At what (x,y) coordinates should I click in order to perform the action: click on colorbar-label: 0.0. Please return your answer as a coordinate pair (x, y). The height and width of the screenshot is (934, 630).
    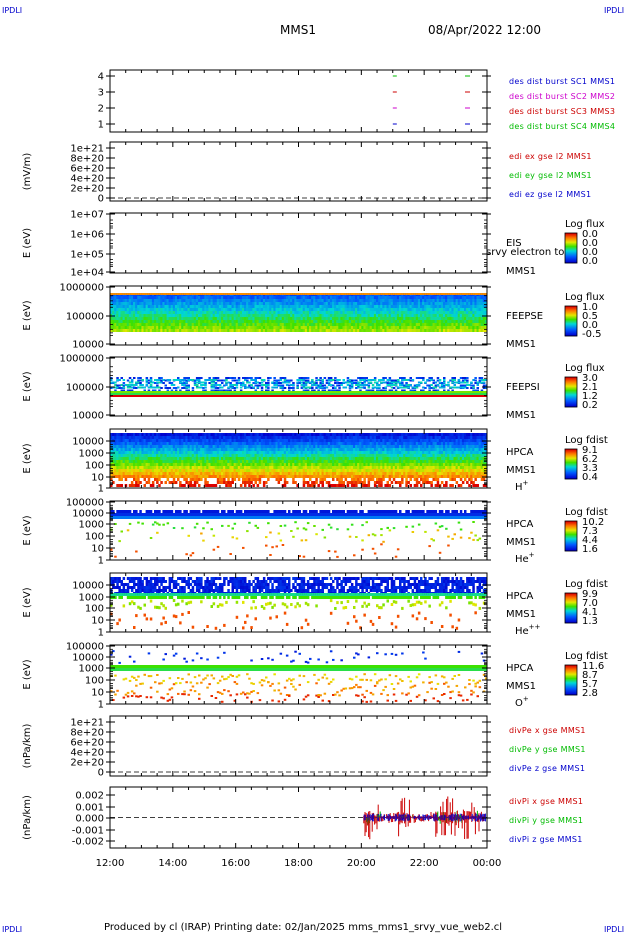
    Looking at the image, I should click on (590, 234).